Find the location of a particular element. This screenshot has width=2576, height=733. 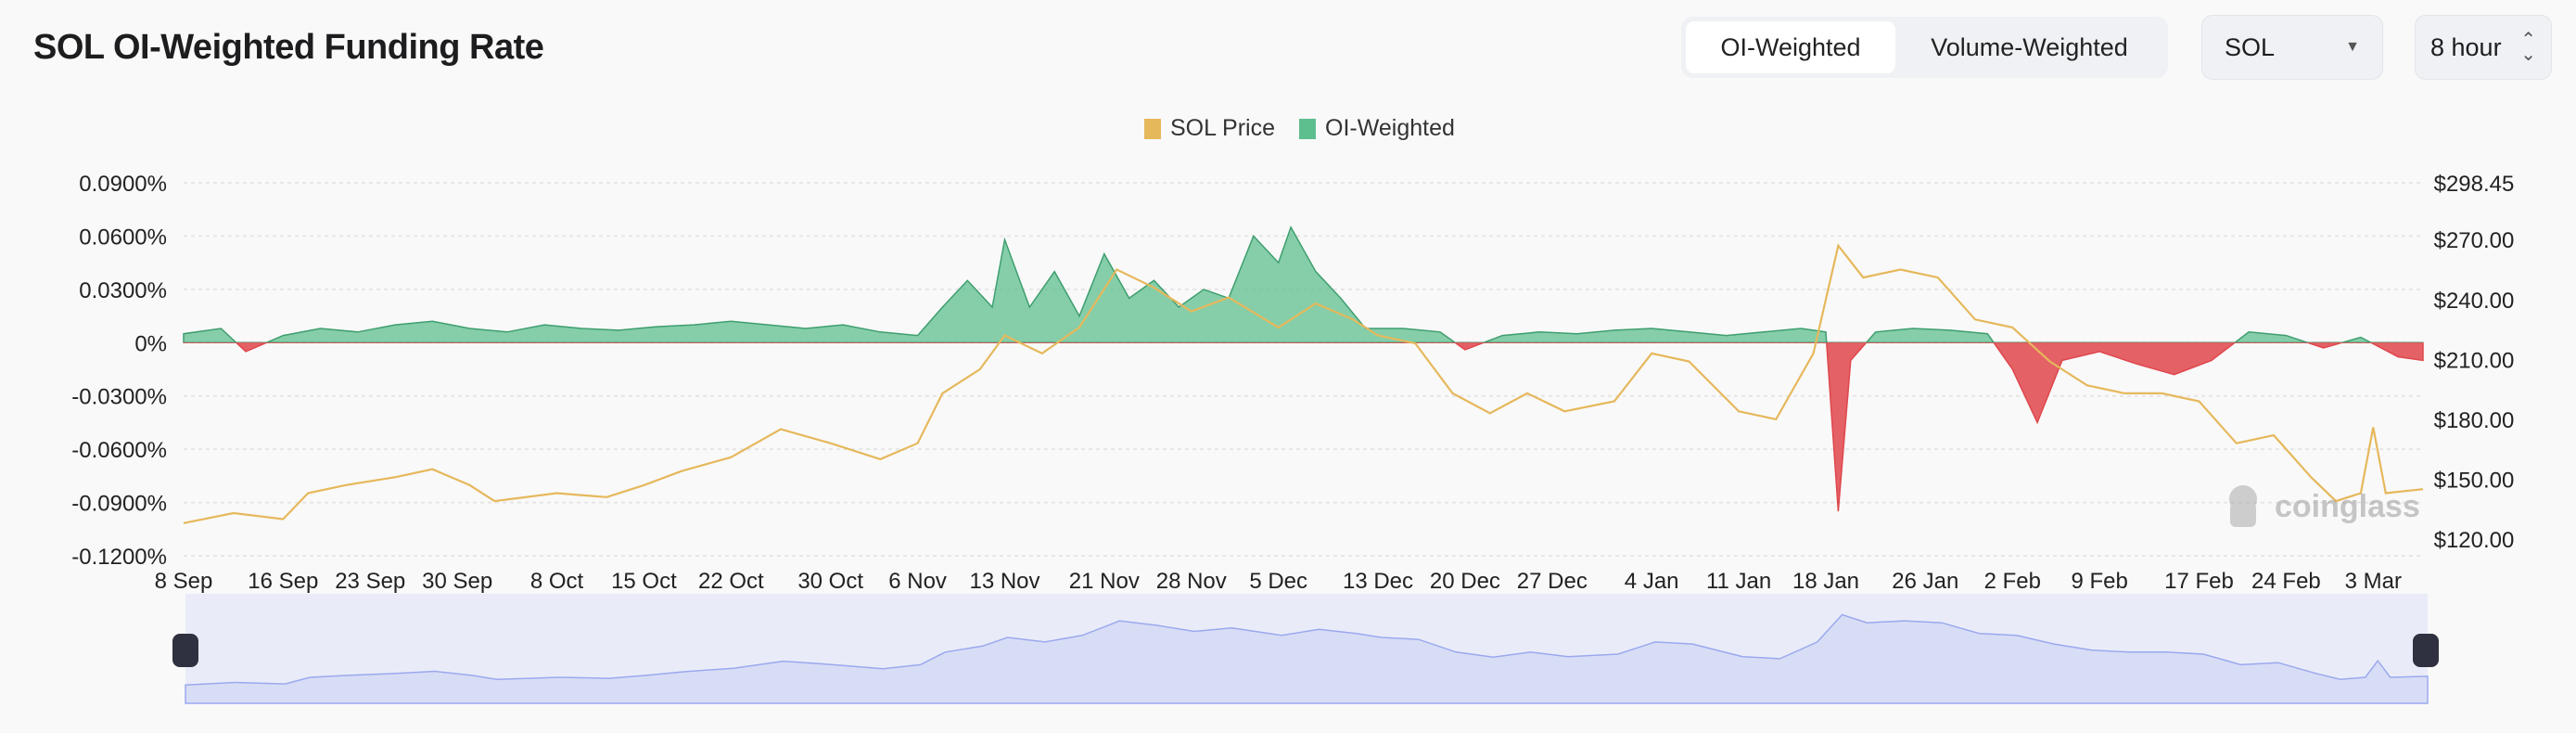

navigator-right-handle is located at coordinates (2426, 650).